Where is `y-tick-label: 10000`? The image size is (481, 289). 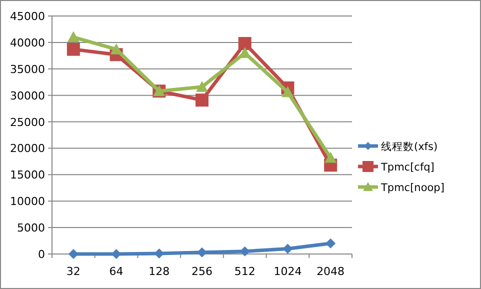 y-tick-label: 10000 is located at coordinates (27, 201).